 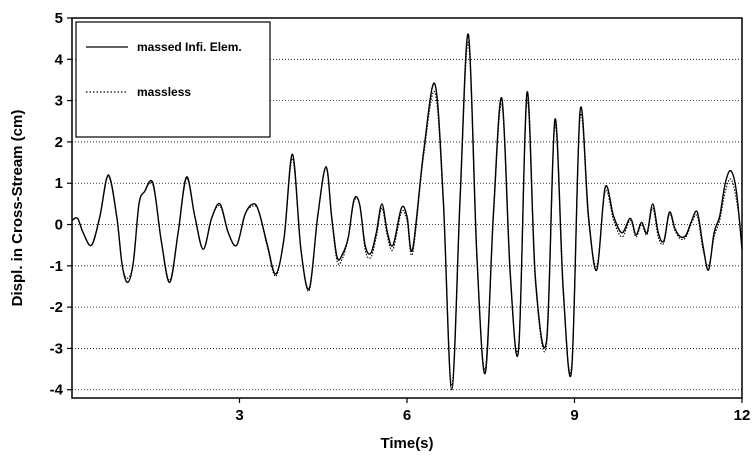 I want to click on legend-box, so click(x=173, y=79).